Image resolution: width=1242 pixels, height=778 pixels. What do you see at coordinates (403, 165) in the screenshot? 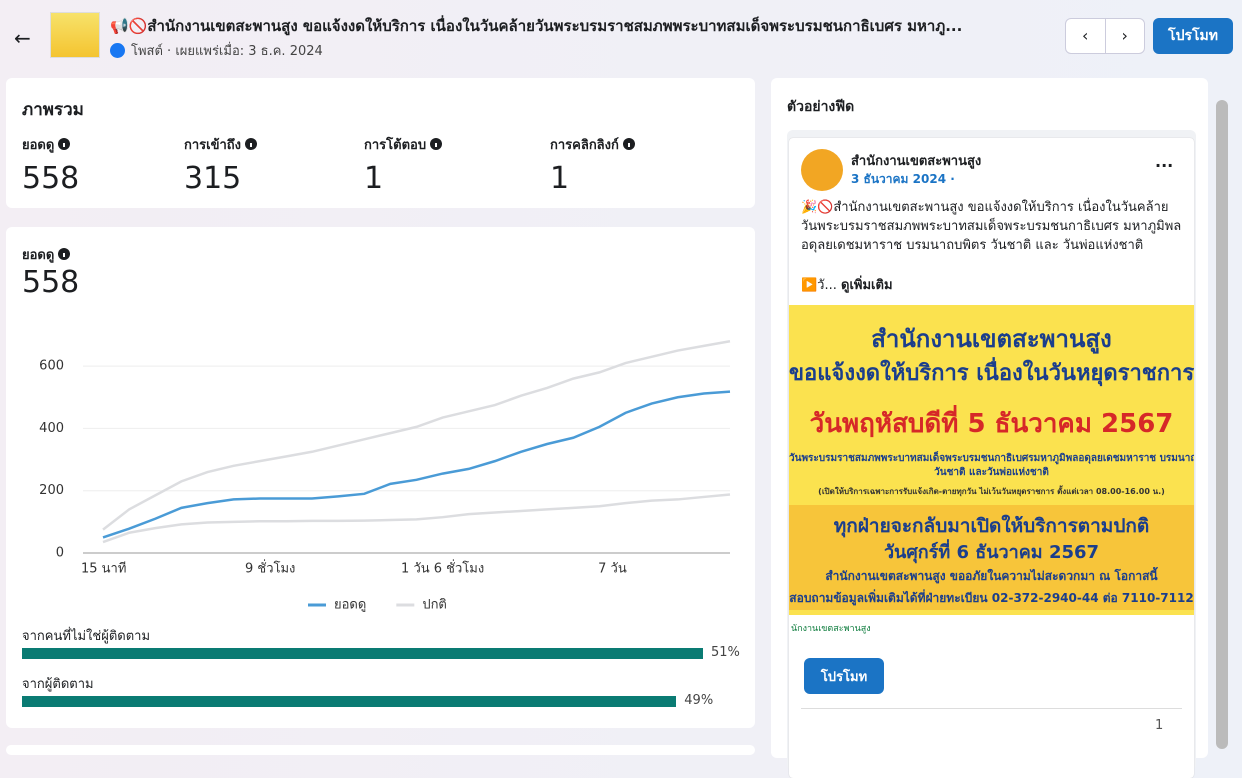
I see `metric: การโต้ตอบ 1` at bounding box center [403, 165].